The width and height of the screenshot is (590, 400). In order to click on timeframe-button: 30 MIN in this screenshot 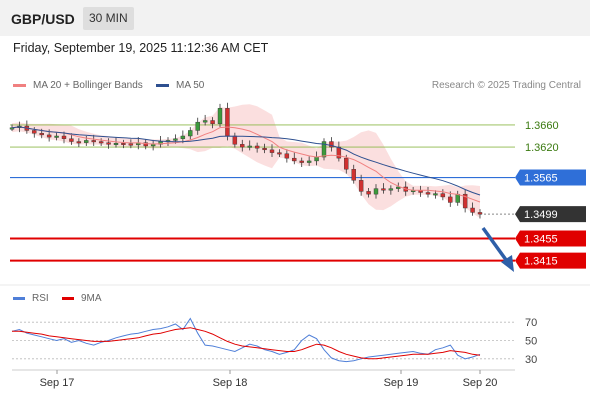, I will do `click(108, 18)`.